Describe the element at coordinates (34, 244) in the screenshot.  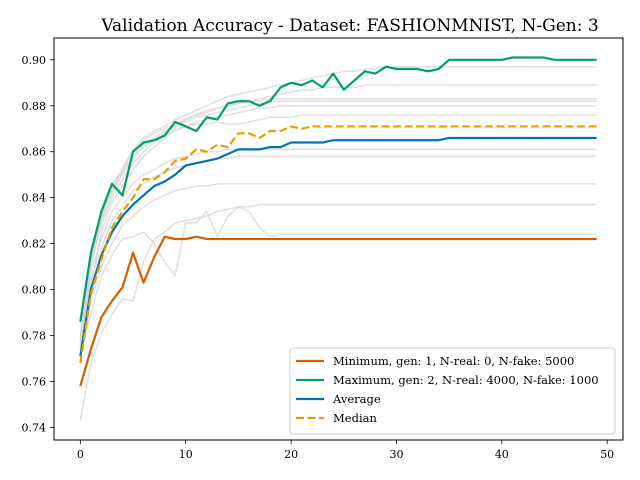
I see `y-tick-label-4: 0.82` at that location.